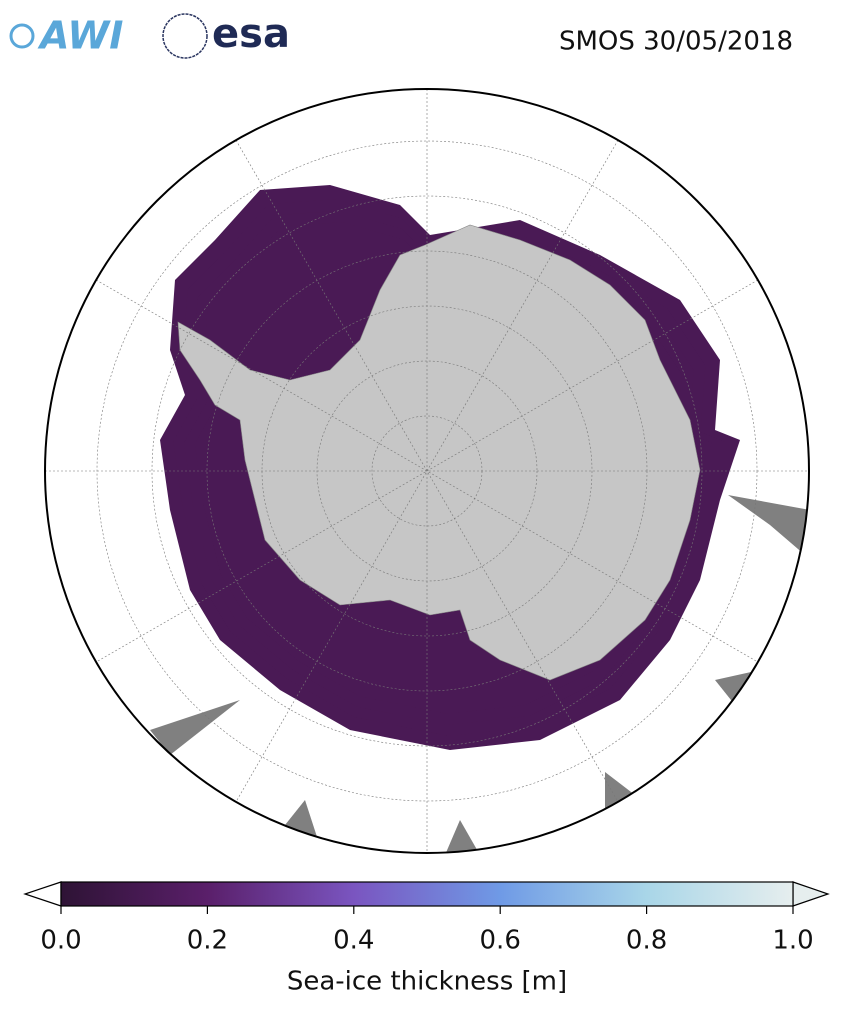 The width and height of the screenshot is (854, 1026). I want to click on colorbar-tick-label: 1.0, so click(792, 941).